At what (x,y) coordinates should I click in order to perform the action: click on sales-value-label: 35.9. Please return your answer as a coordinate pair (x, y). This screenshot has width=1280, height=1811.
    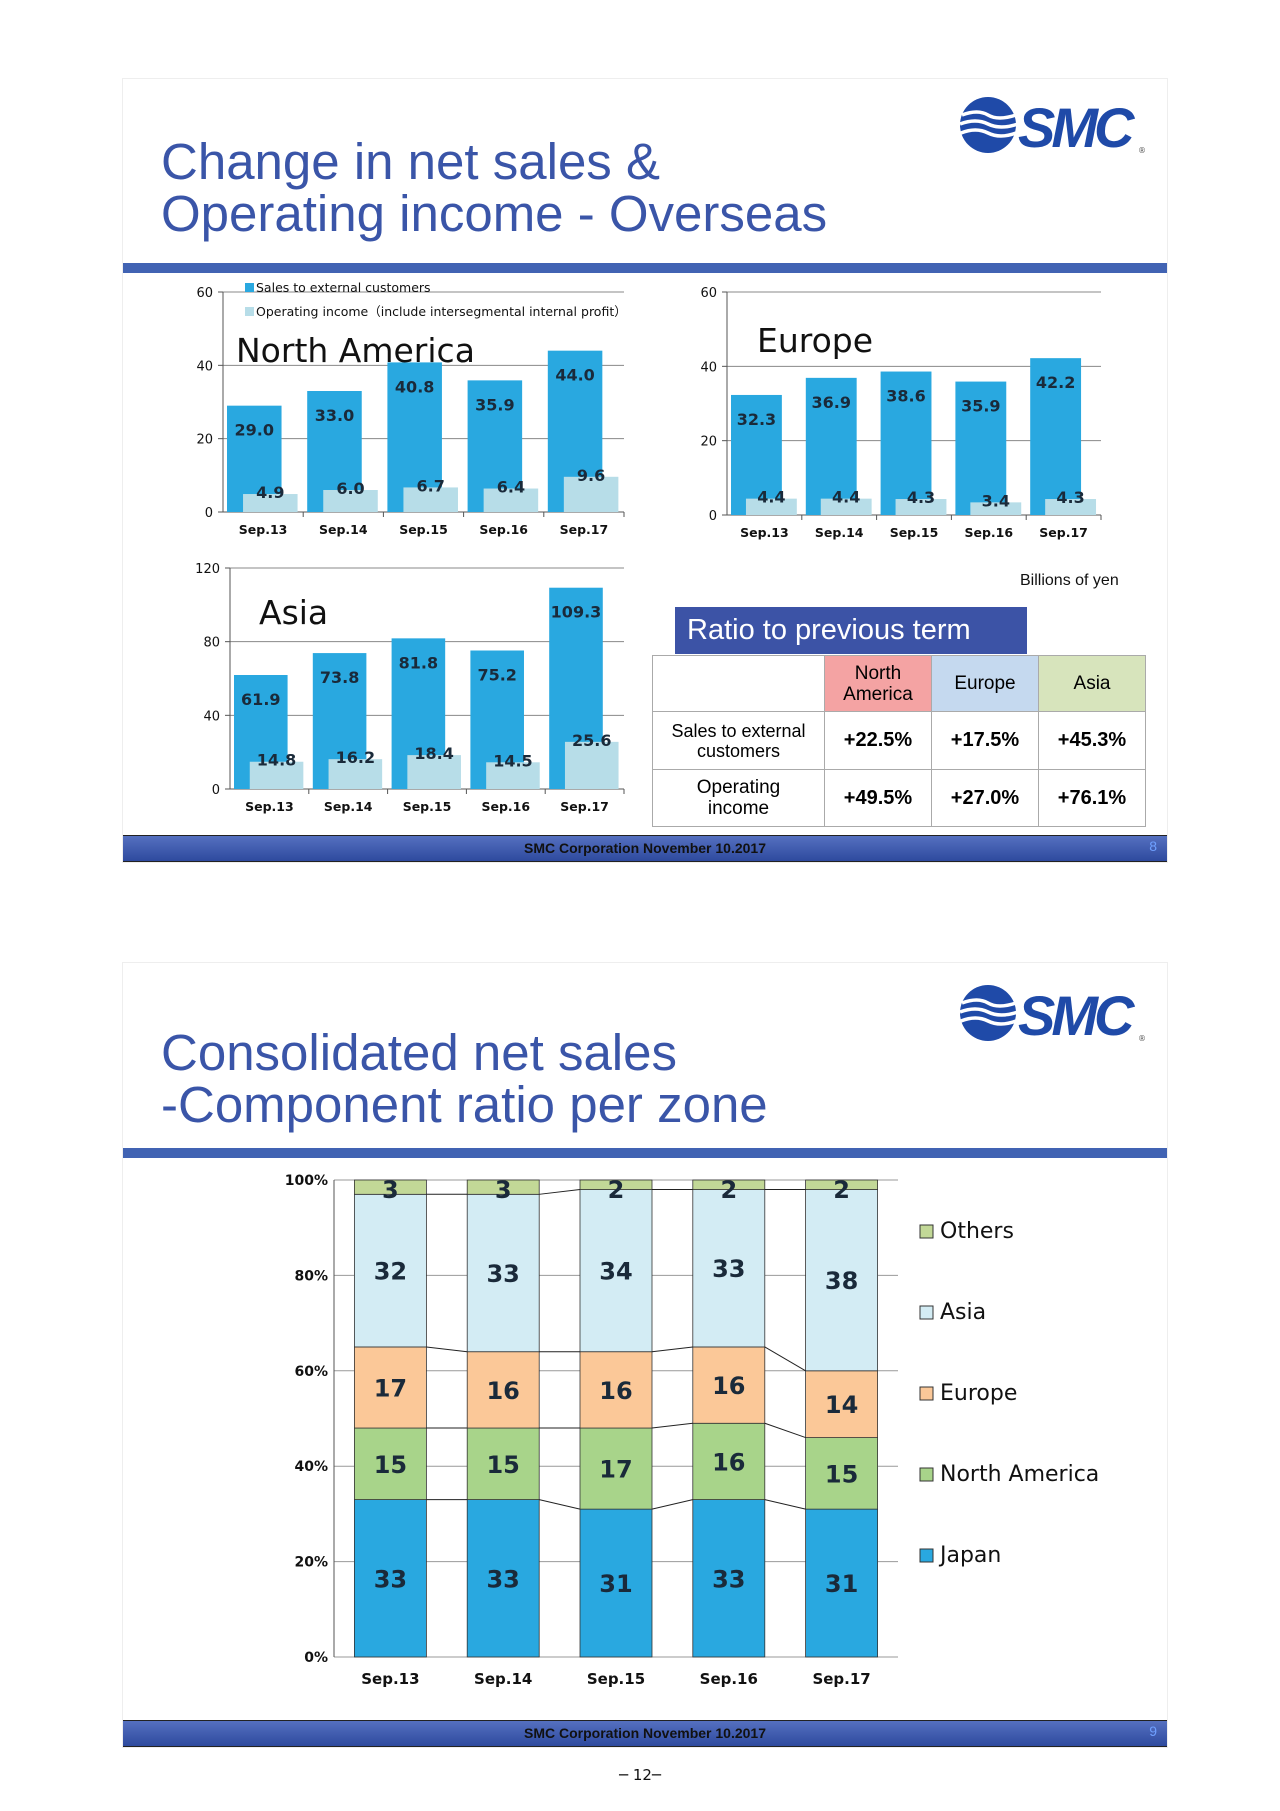
    Looking at the image, I should click on (980, 406).